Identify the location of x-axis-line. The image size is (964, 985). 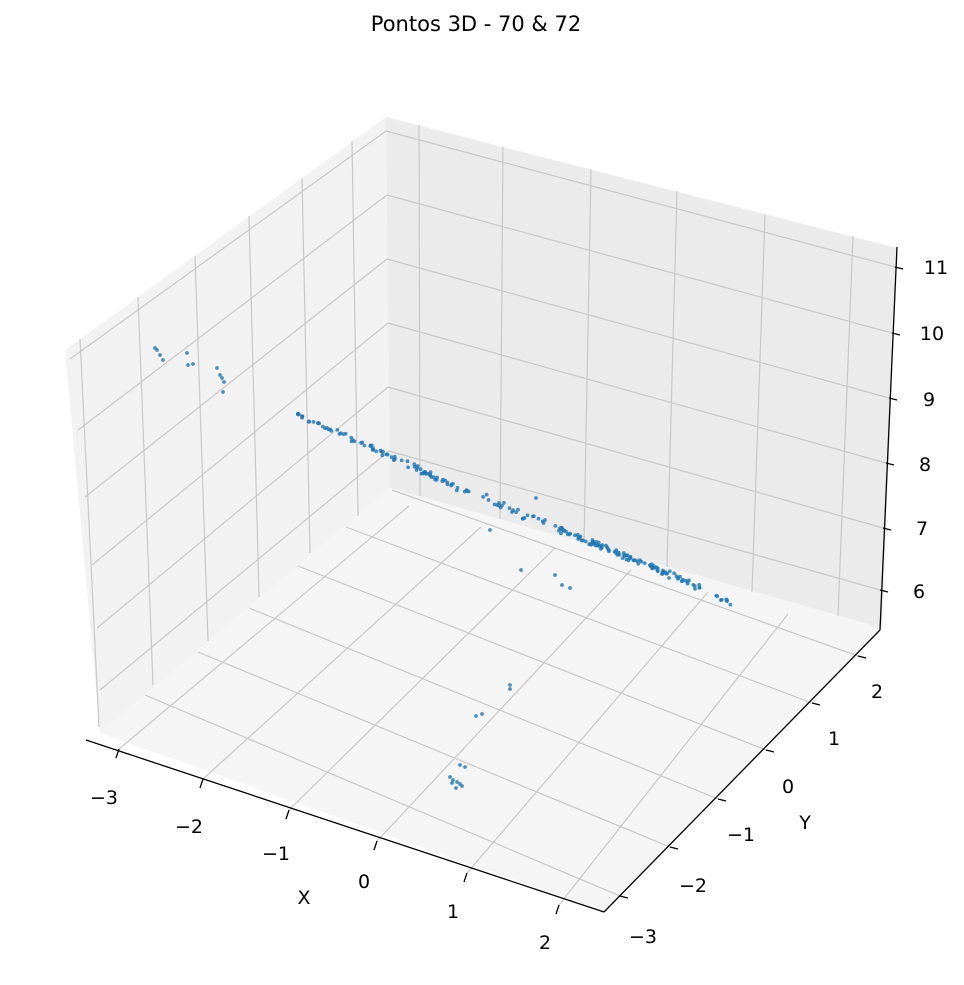
(345, 826).